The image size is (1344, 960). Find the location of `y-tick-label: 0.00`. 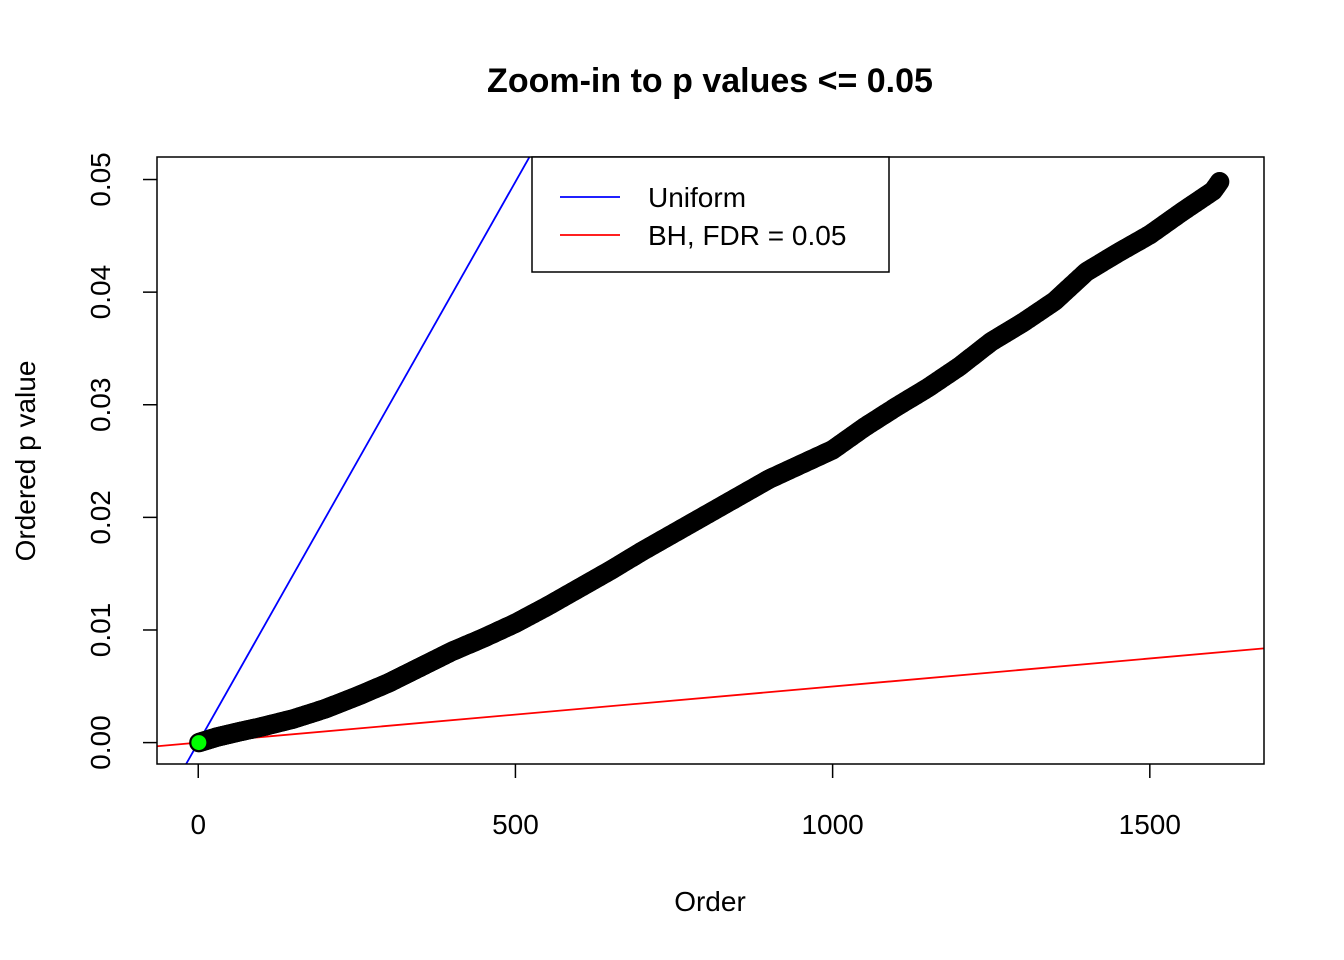

y-tick-label: 0.00 is located at coordinates (100, 742).